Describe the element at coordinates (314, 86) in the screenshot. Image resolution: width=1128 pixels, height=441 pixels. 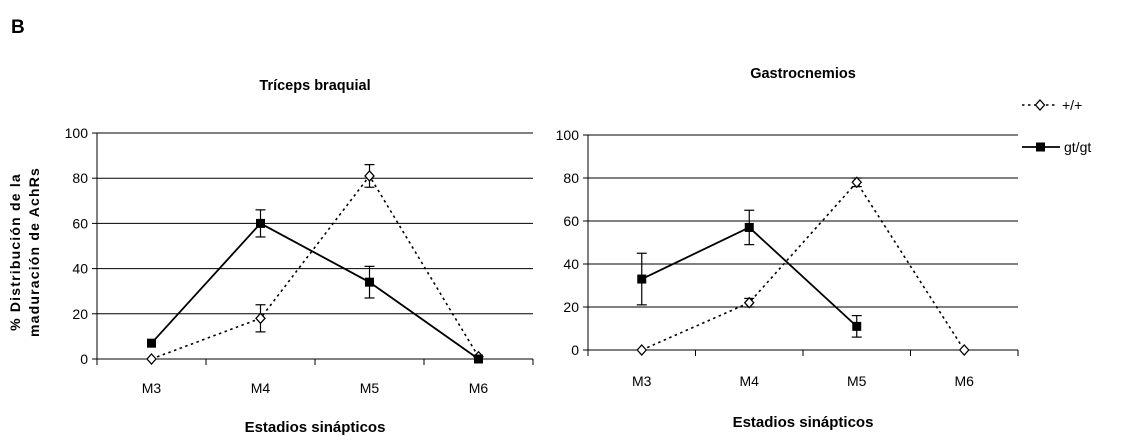
I see `chart-title: Tríceps braquial` at that location.